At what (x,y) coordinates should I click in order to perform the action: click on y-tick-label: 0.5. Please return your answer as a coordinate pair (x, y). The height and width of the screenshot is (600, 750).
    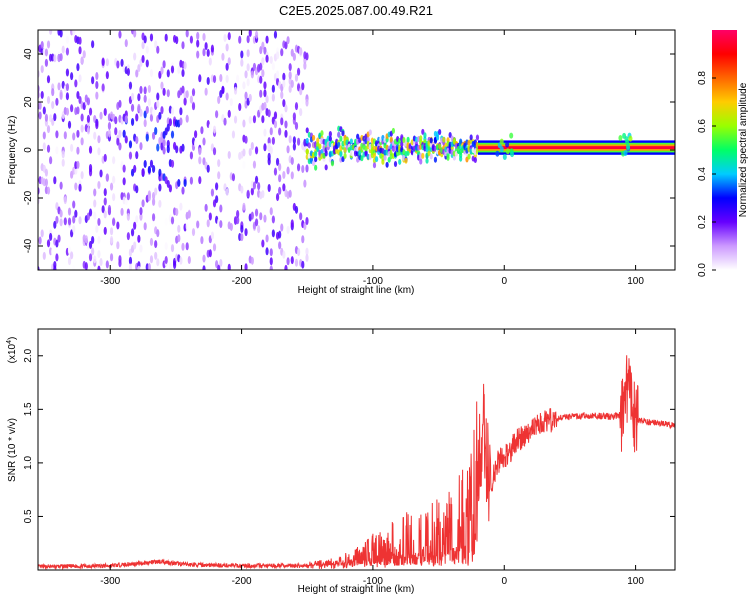
    Looking at the image, I should click on (28, 516).